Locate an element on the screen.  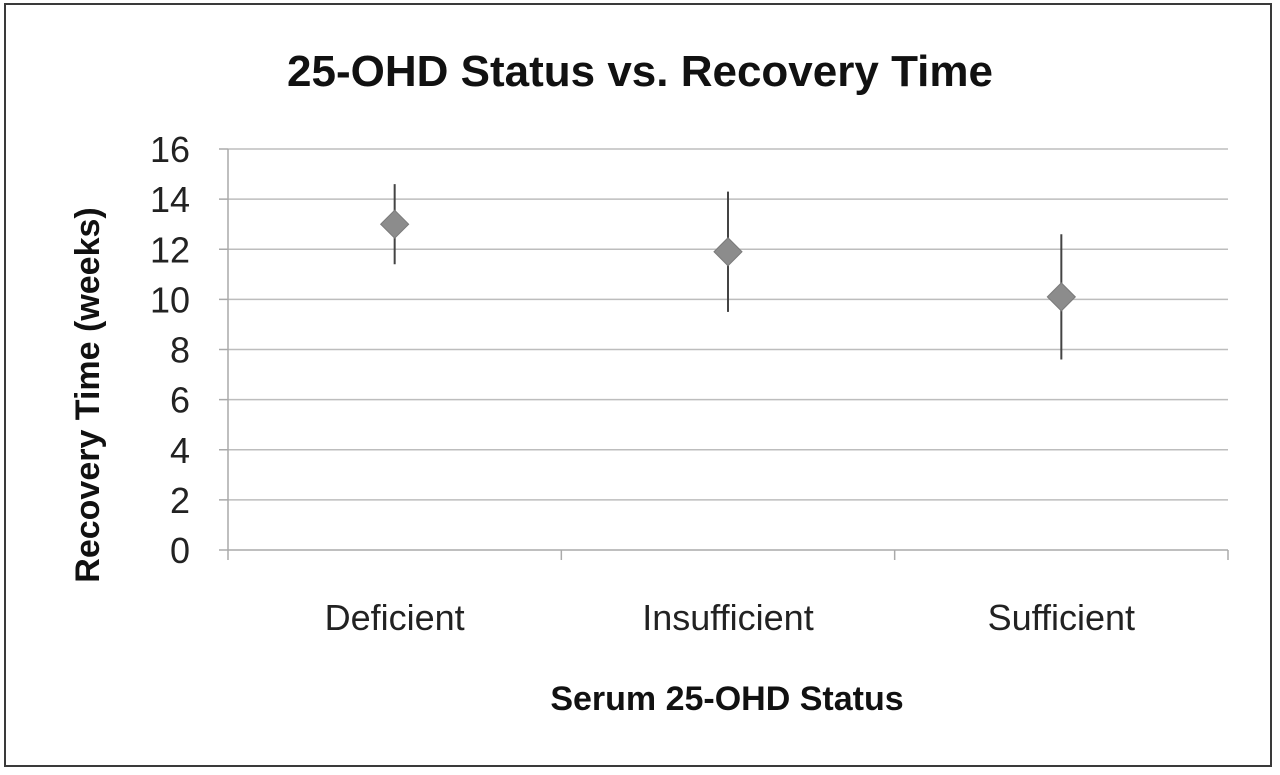
y-tick-label: 4 is located at coordinates (180, 450).